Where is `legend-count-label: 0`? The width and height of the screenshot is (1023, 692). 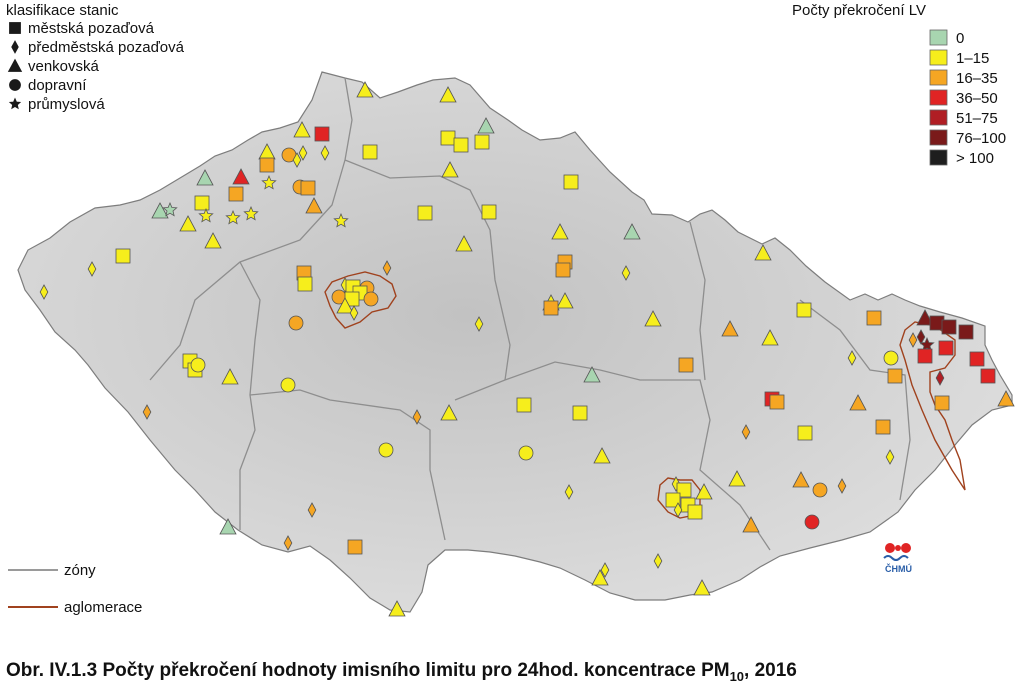
legend-count-label: 0 is located at coordinates (960, 38).